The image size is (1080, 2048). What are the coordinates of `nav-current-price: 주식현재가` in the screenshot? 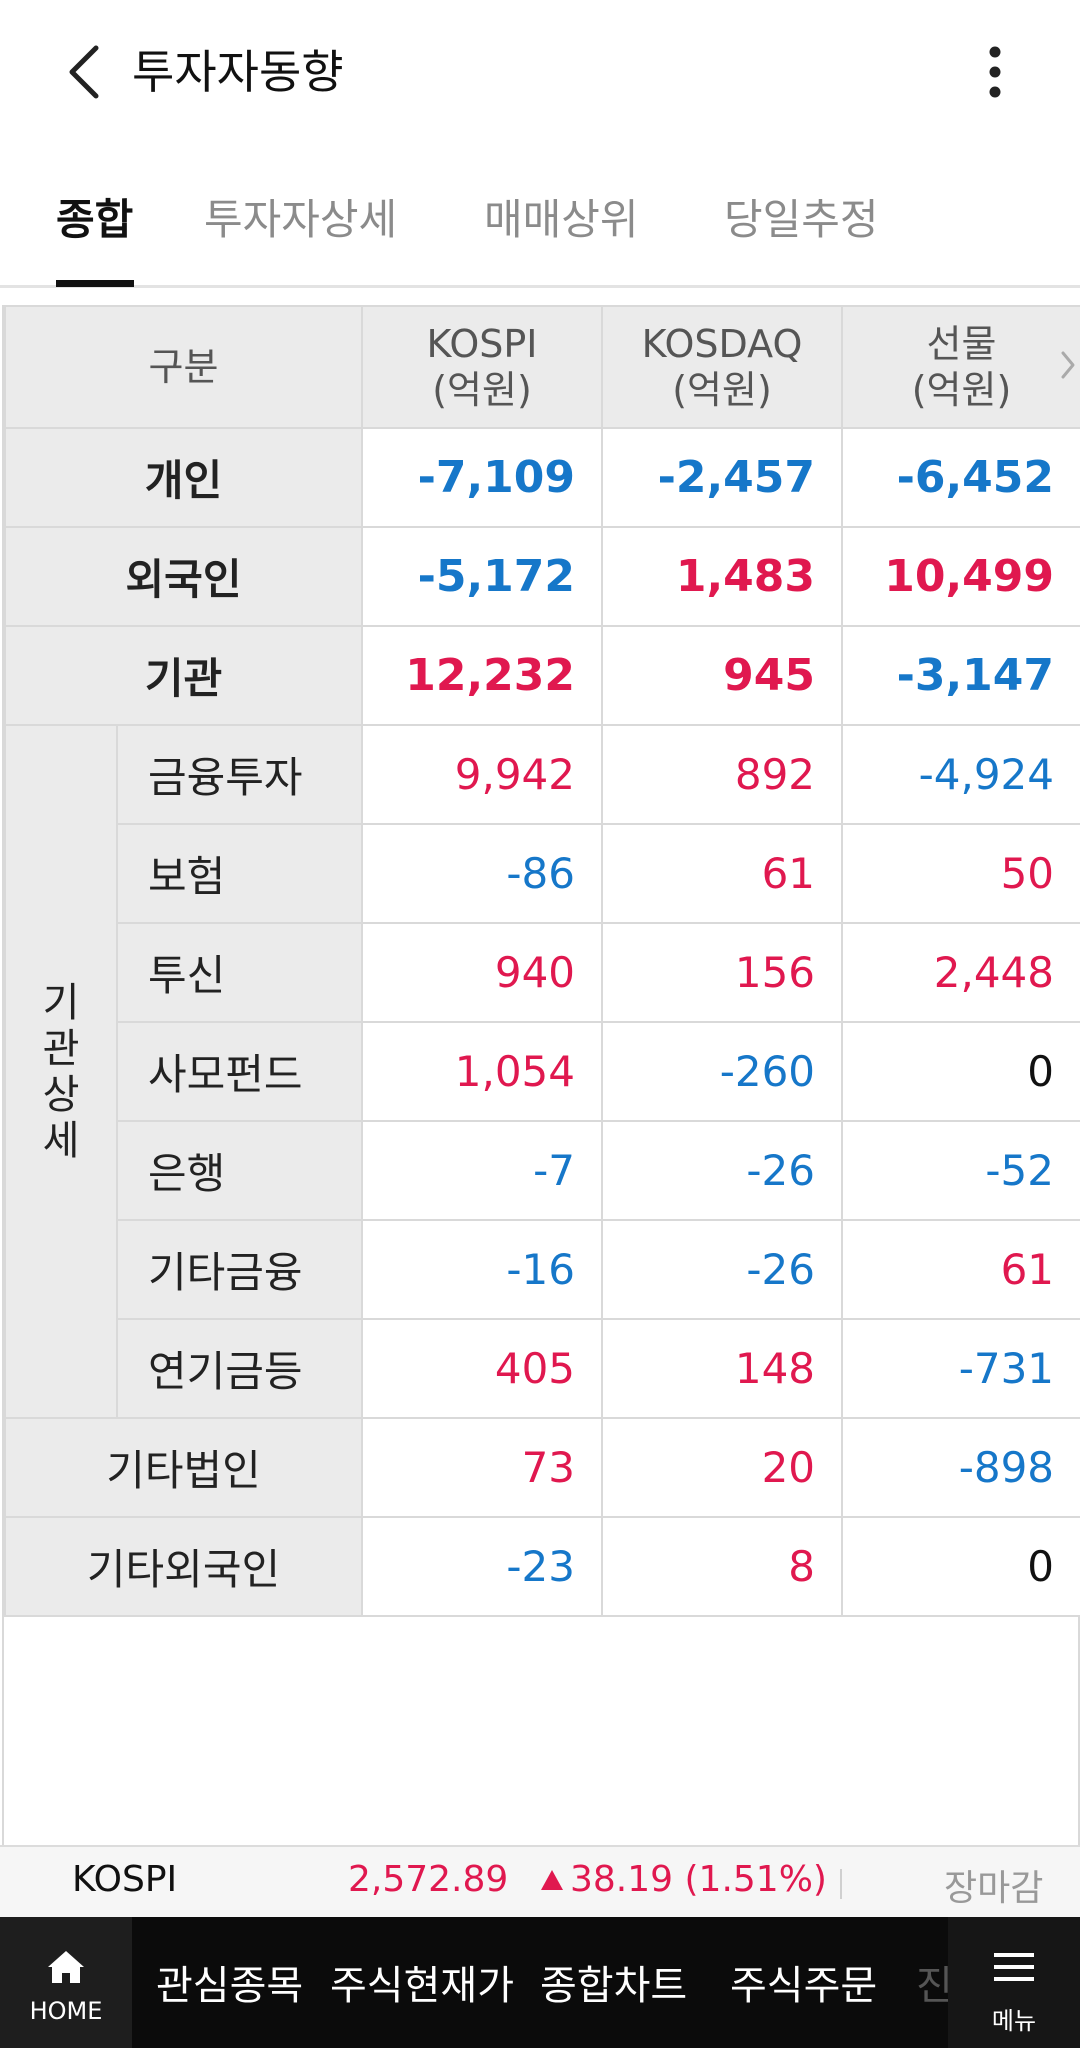 It's located at (422, 1986).